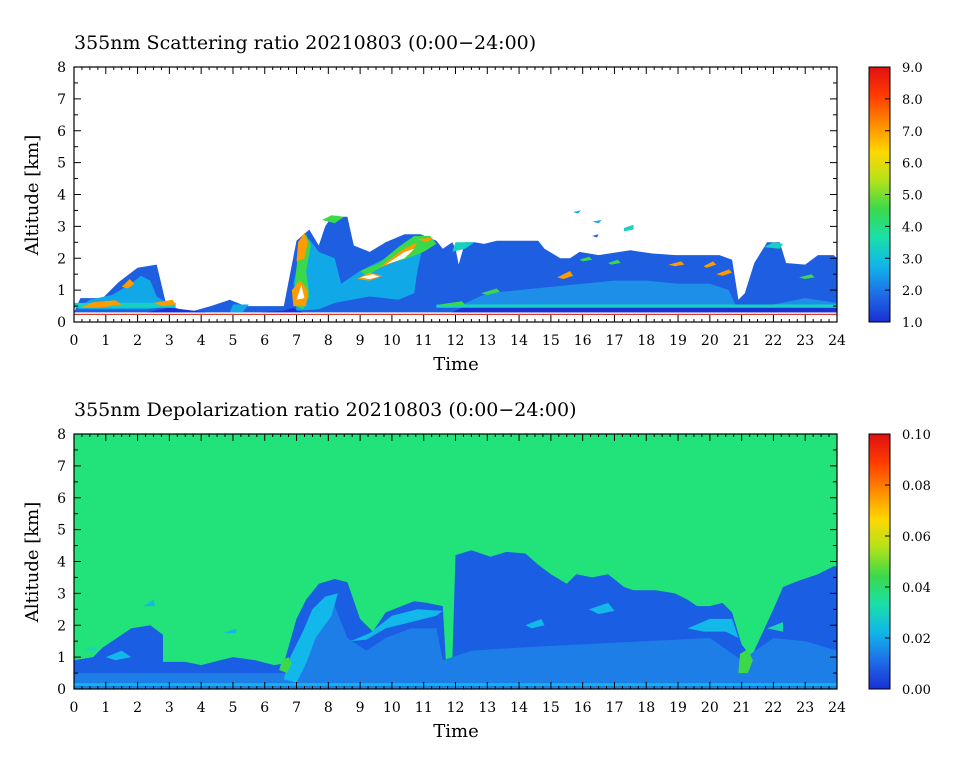 The height and width of the screenshot is (770, 960). What do you see at coordinates (61, 291) in the screenshot?
I see `y-tick-label: 1` at bounding box center [61, 291].